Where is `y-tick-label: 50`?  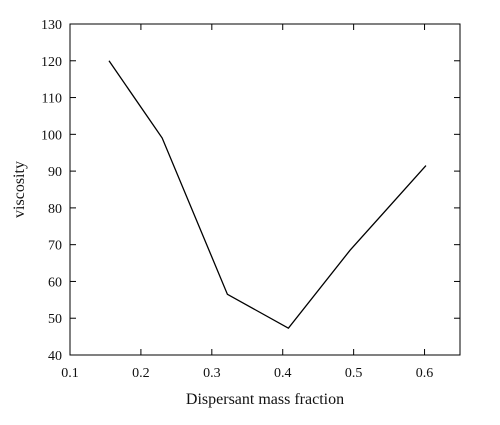
y-tick-label: 50 is located at coordinates (55, 319).